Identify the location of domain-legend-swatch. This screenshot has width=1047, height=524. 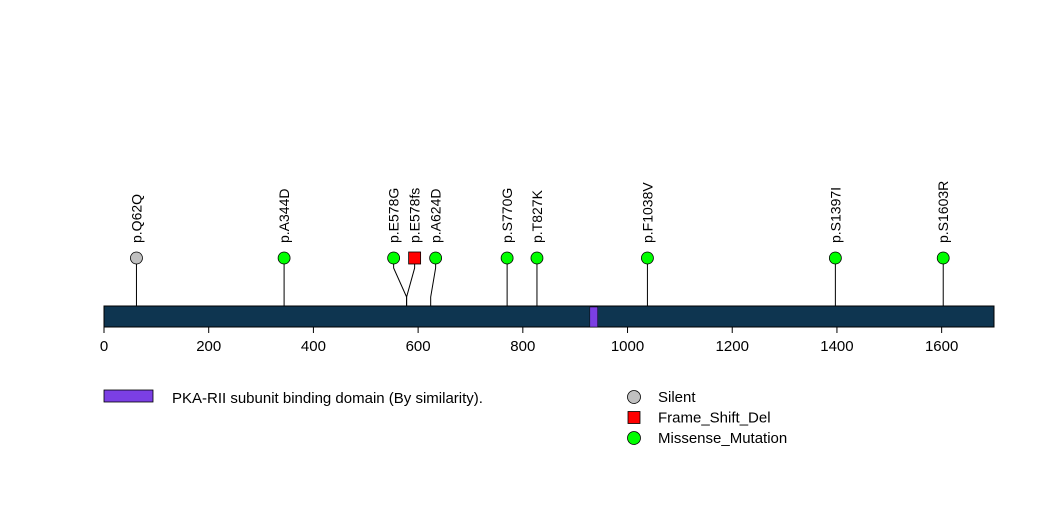
(128, 396).